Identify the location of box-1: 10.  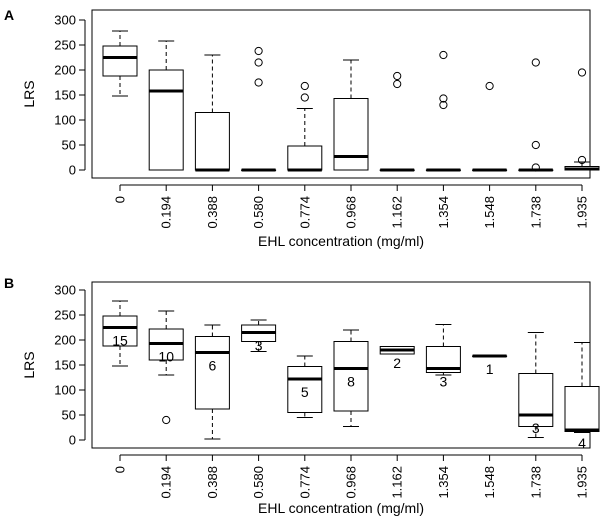
(166, 367).